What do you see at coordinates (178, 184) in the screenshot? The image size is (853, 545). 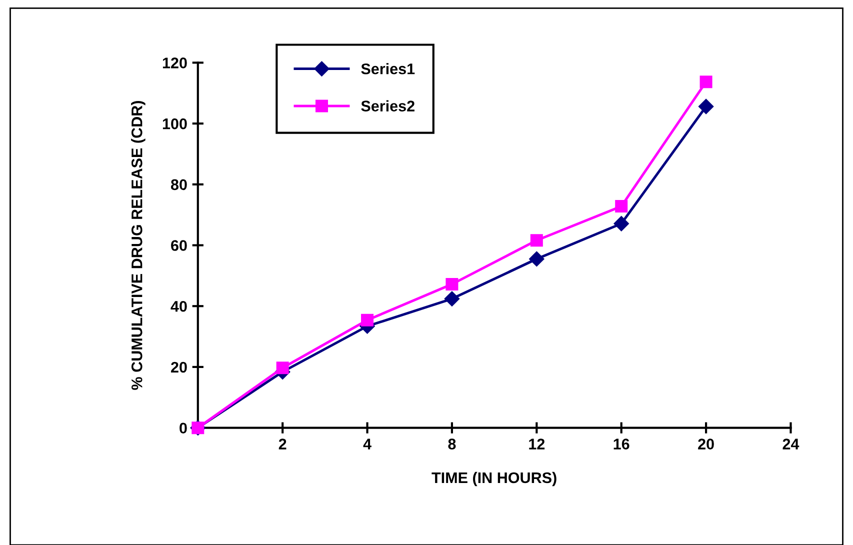 I see `y-tick-label: 80` at bounding box center [178, 184].